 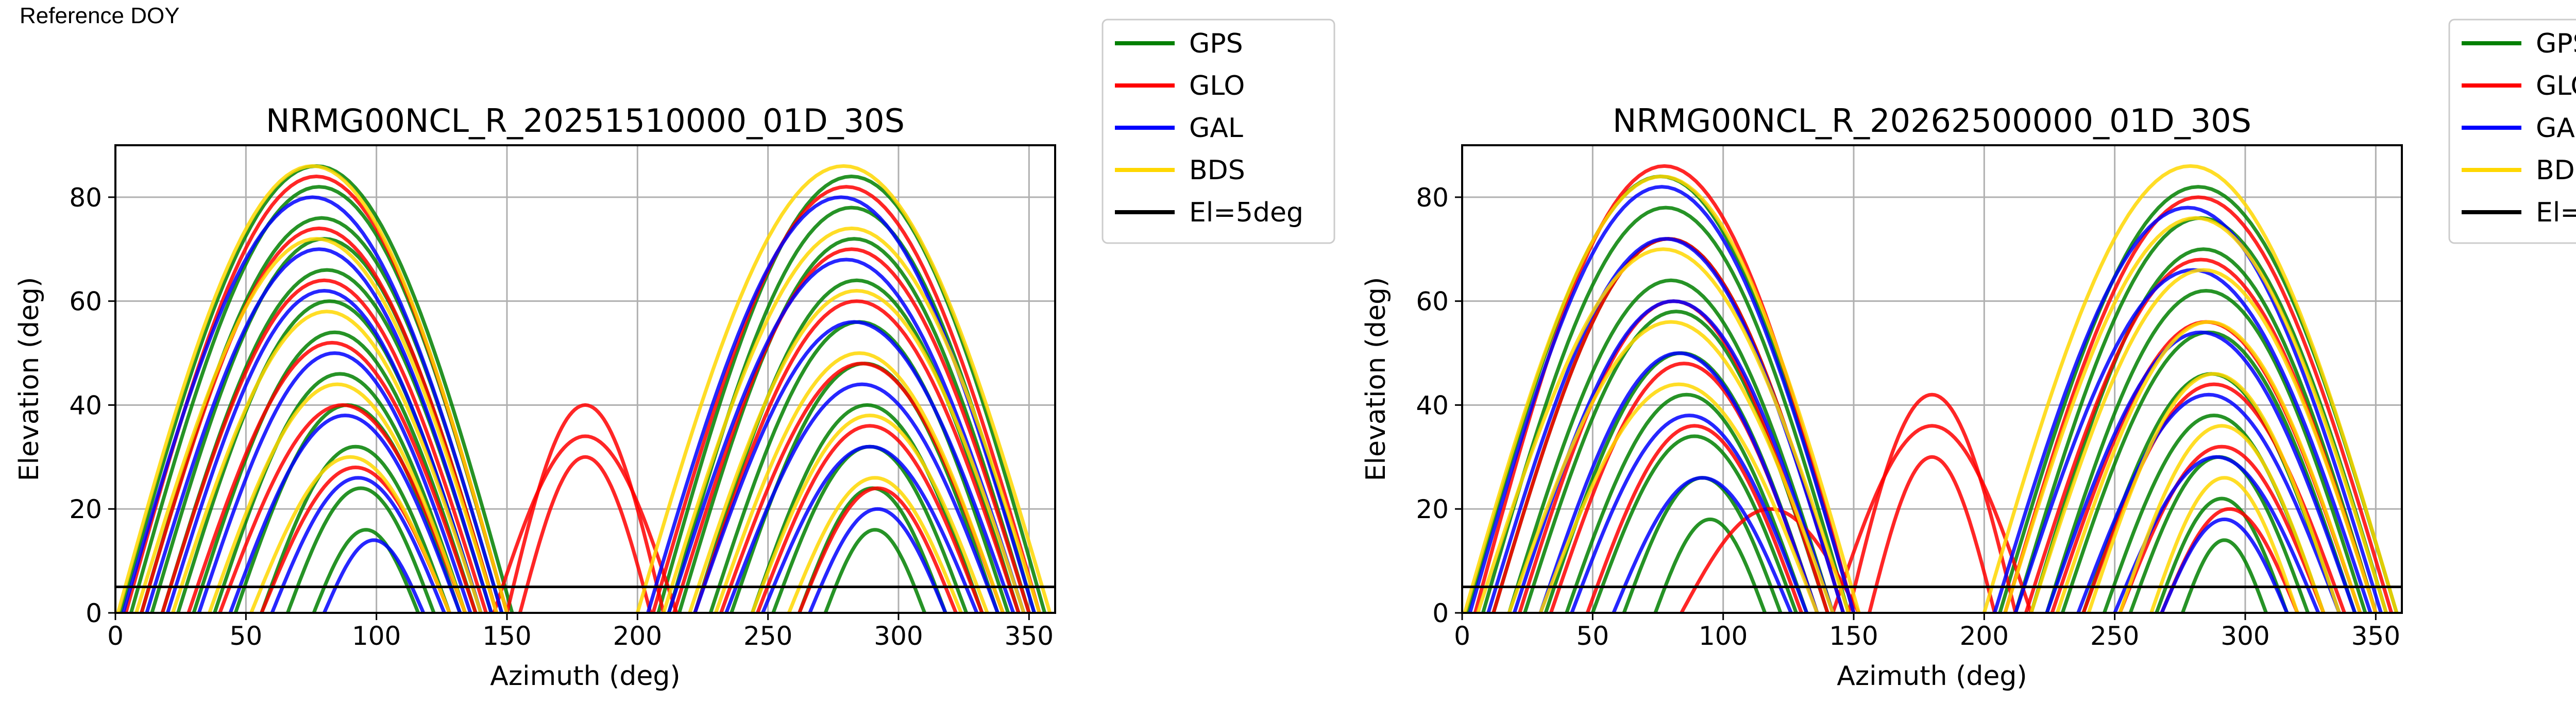 What do you see at coordinates (2556, 86) in the screenshot?
I see `legend-label: GLO` at bounding box center [2556, 86].